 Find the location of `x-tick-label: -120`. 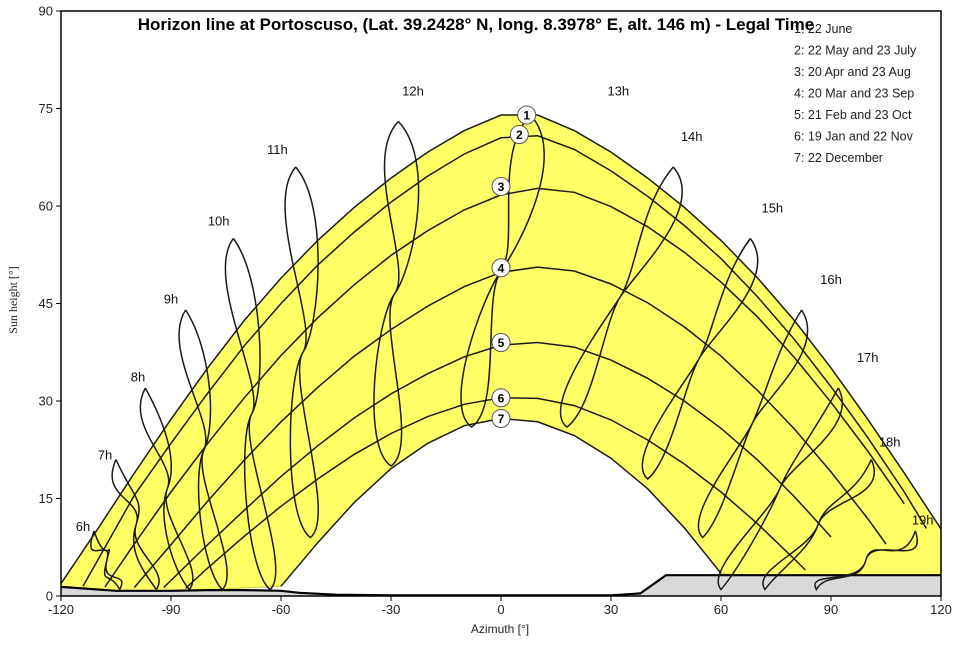

x-tick-label: -120 is located at coordinates (61, 609).